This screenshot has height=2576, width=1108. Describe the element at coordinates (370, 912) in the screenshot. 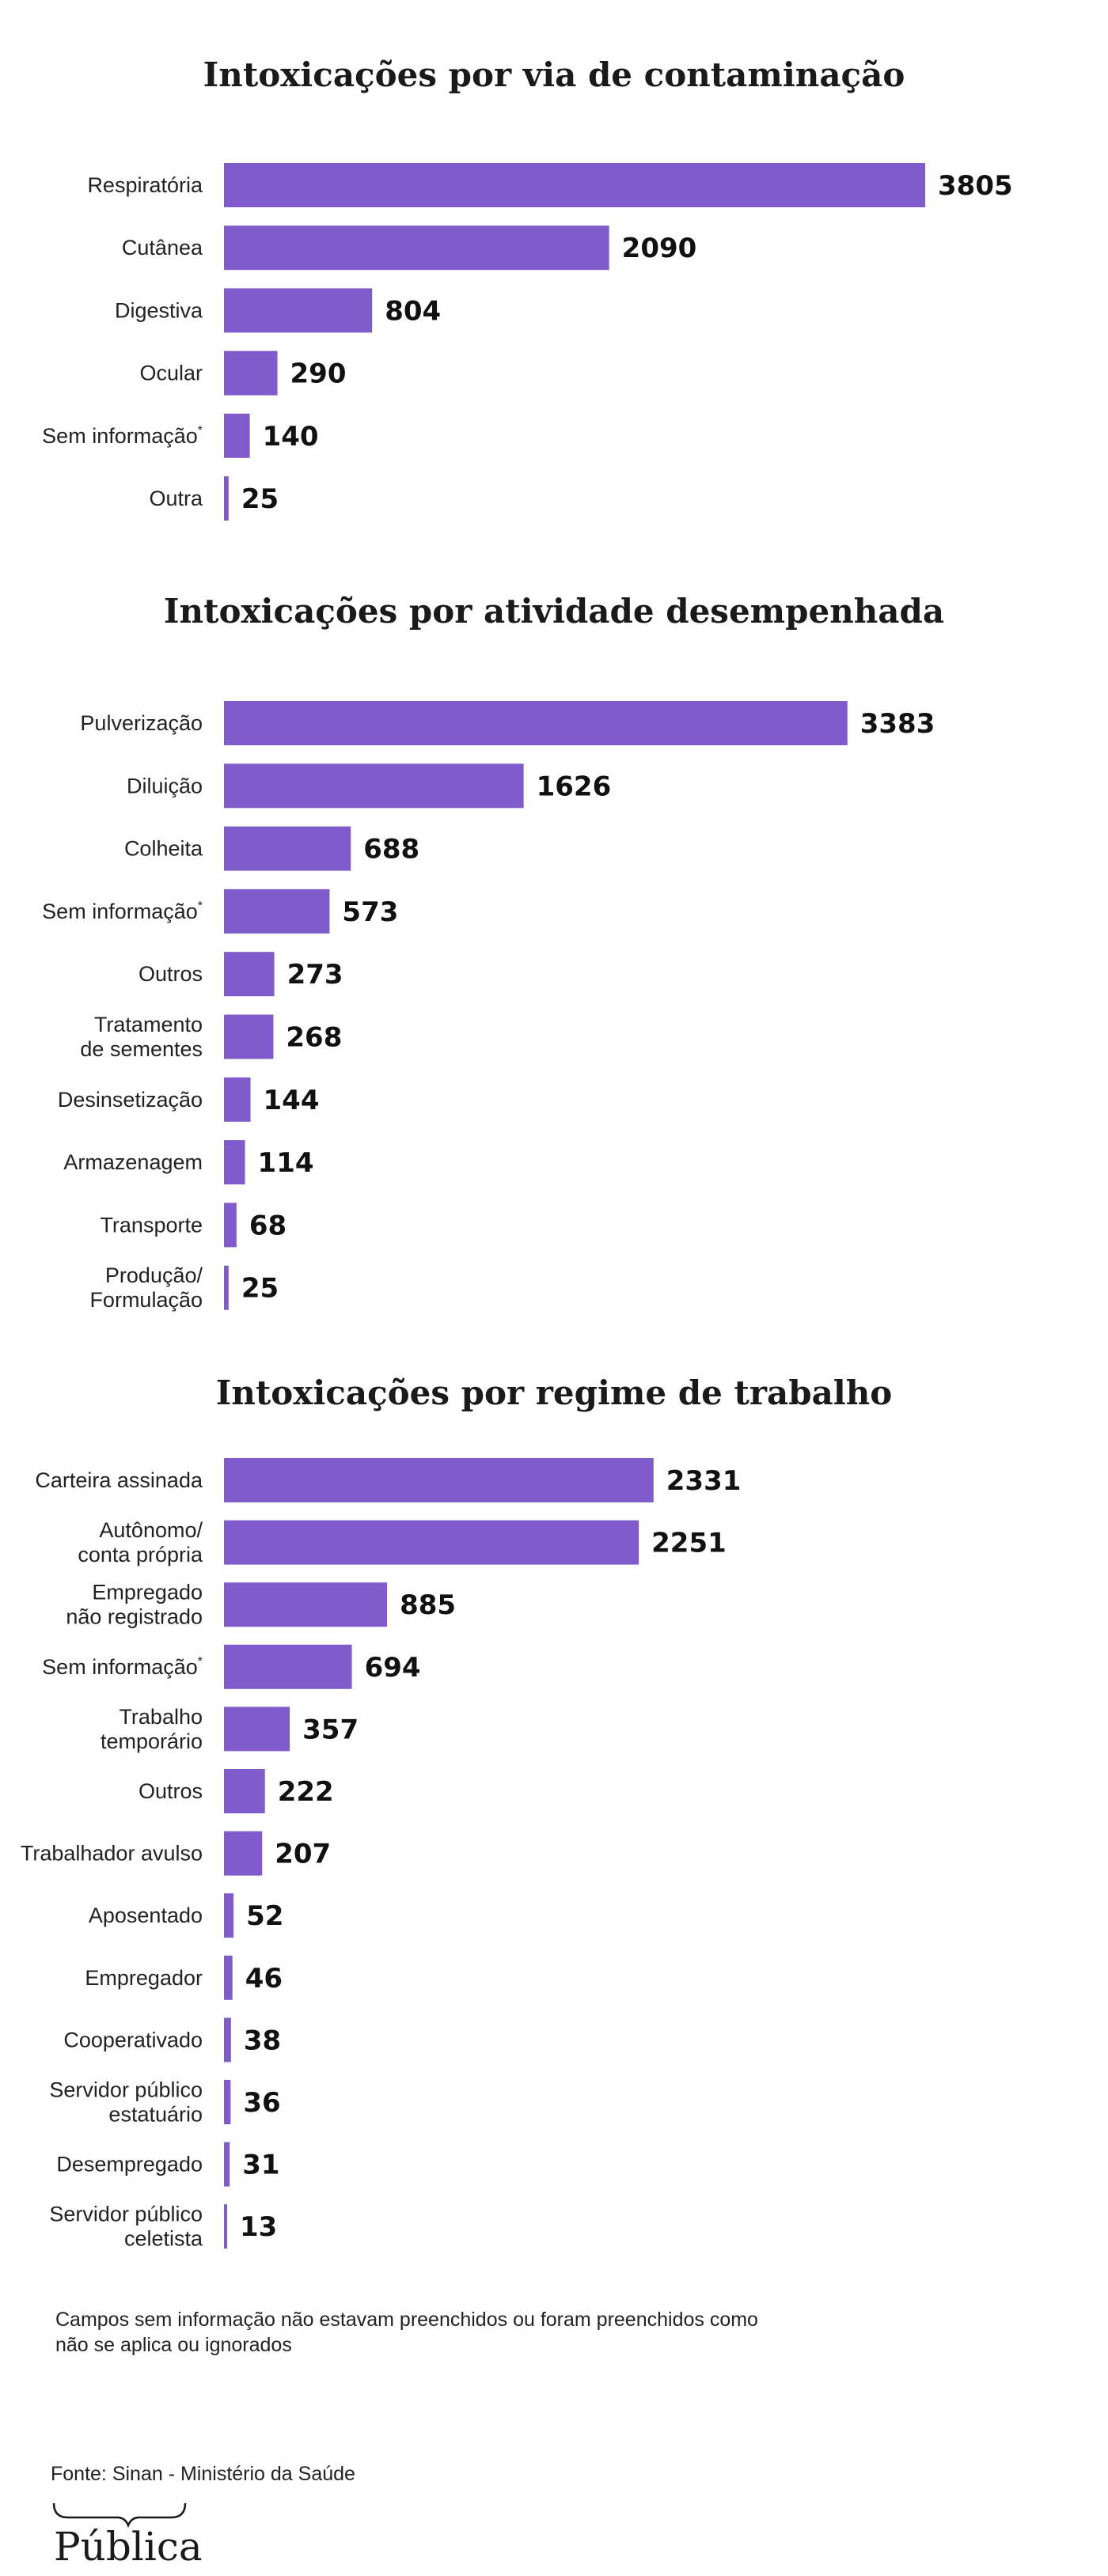

I see `value-label: 573` at that location.